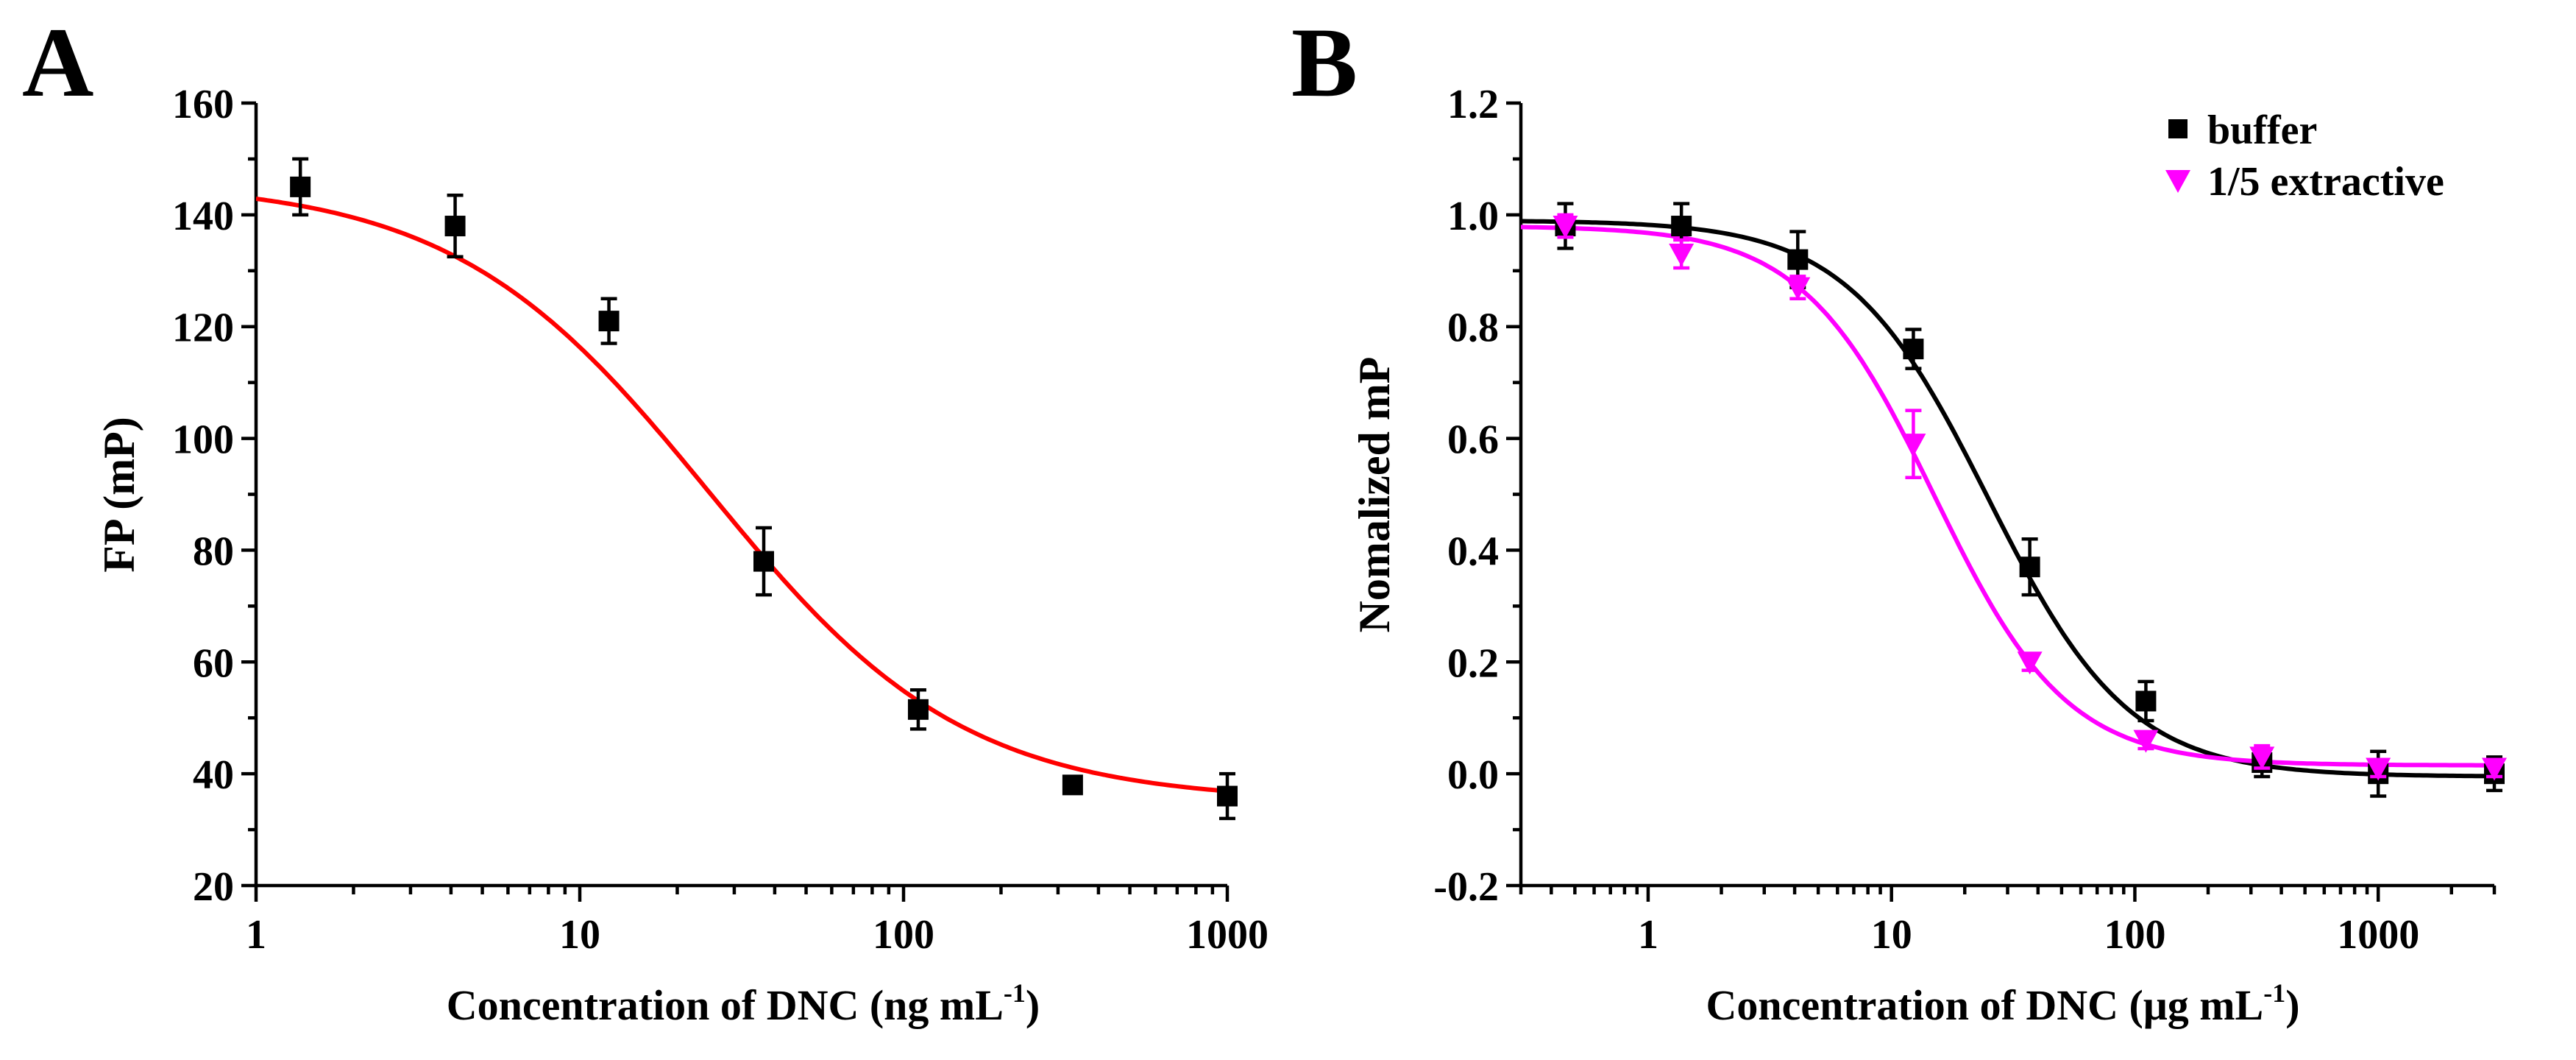 The width and height of the screenshot is (2576, 1060). What do you see at coordinates (2002, 1003) in the screenshot?
I see `x-axis-title: Concentration of DNC (μg mL-1)` at bounding box center [2002, 1003].